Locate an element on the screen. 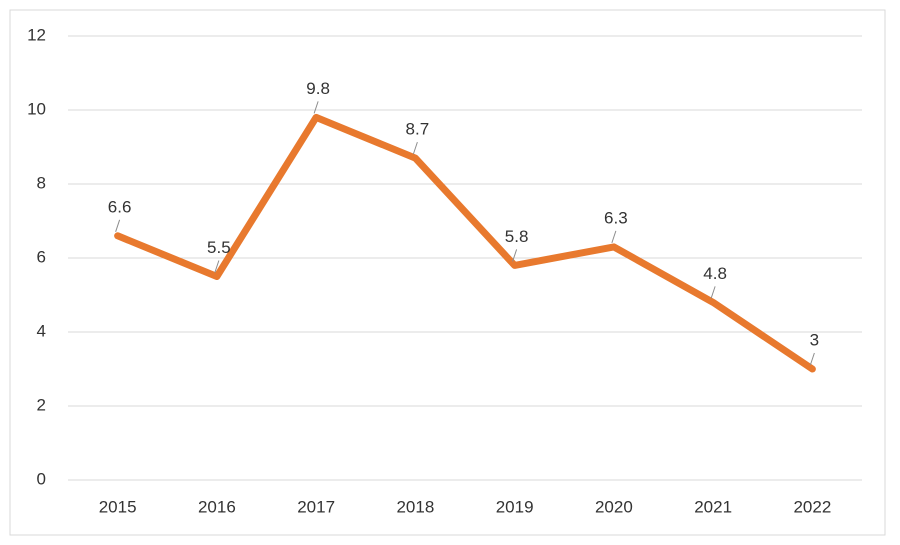 Image resolution: width=900 pixels, height=545 pixels. x-tick-label: 2019 is located at coordinates (515, 506).